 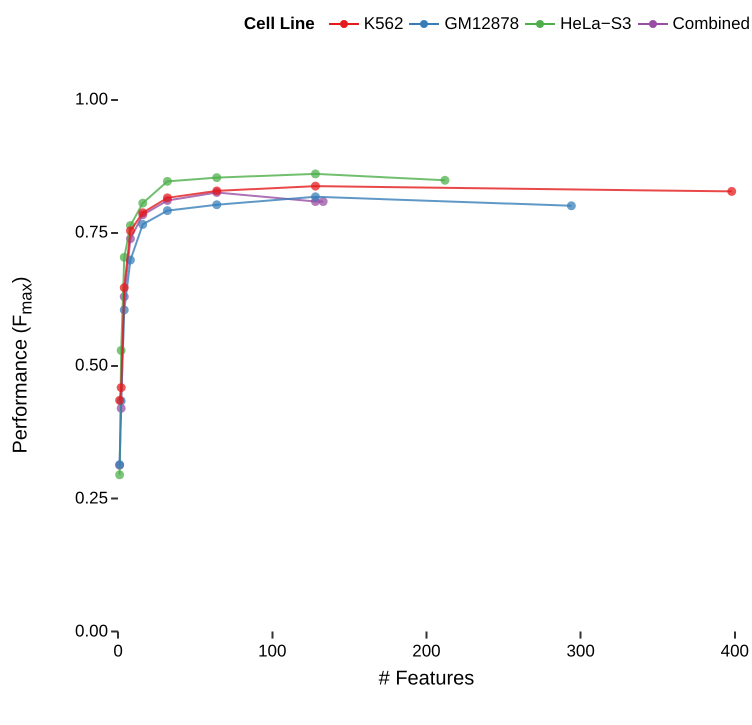 What do you see at coordinates (596, 24) in the screenshot?
I see `legend-label: HeLa−S3` at bounding box center [596, 24].